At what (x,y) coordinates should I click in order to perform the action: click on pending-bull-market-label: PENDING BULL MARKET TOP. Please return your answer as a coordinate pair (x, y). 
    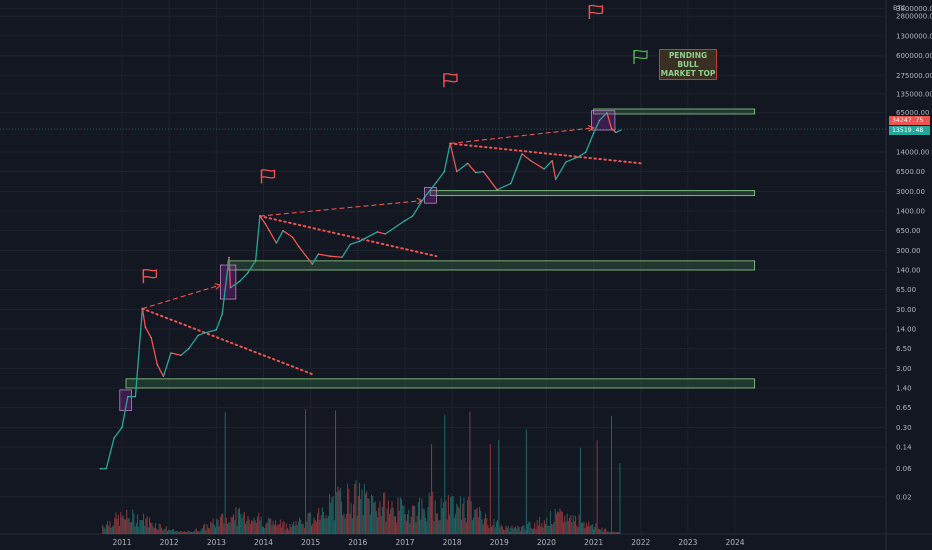
    Looking at the image, I should click on (688, 64).